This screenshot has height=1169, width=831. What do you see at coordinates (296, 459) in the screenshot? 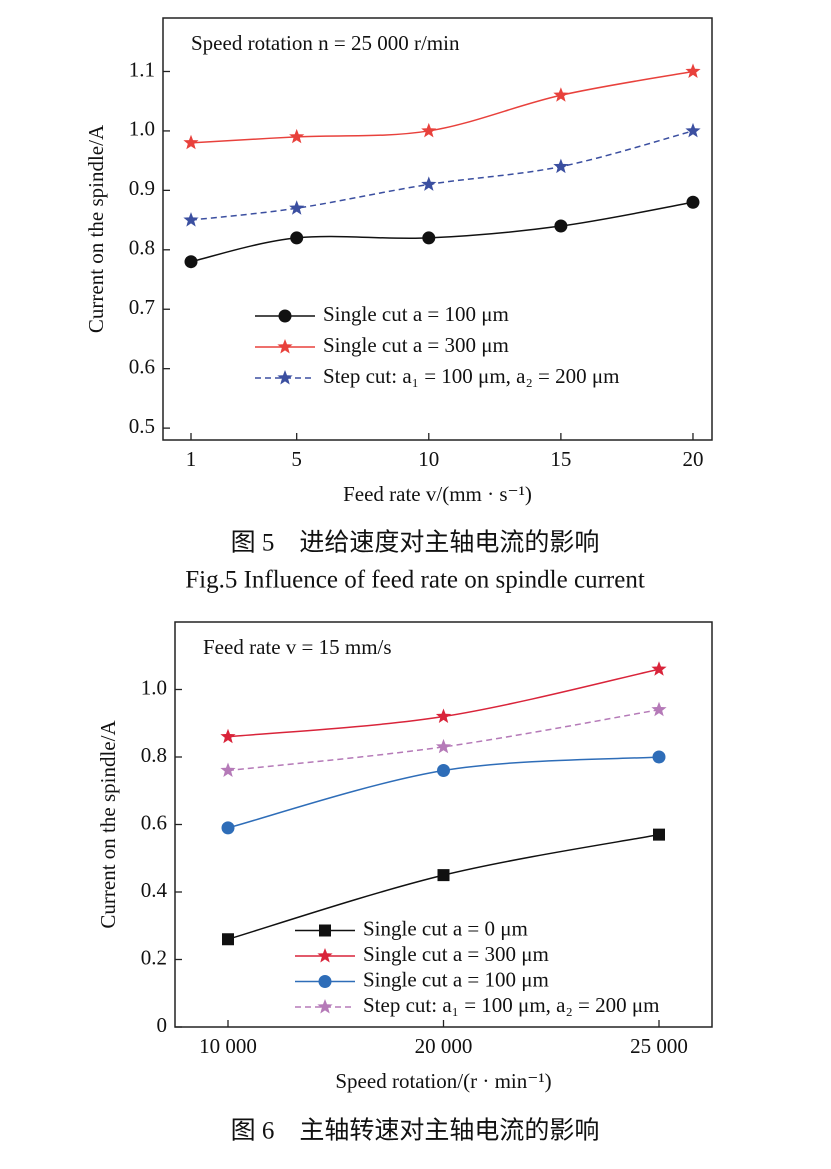
I see `x-tick-label: 5` at bounding box center [296, 459].